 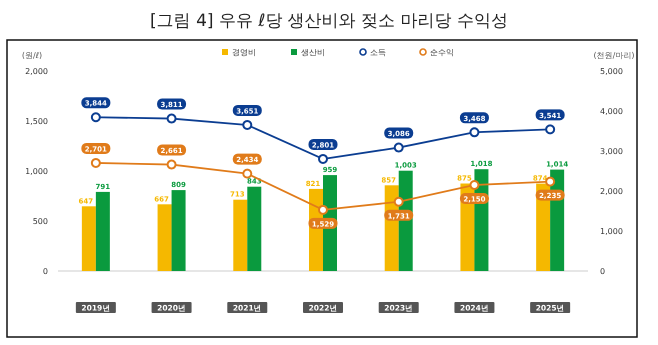 I want to click on y2-tick-label: 3,000, so click(x=611, y=151).